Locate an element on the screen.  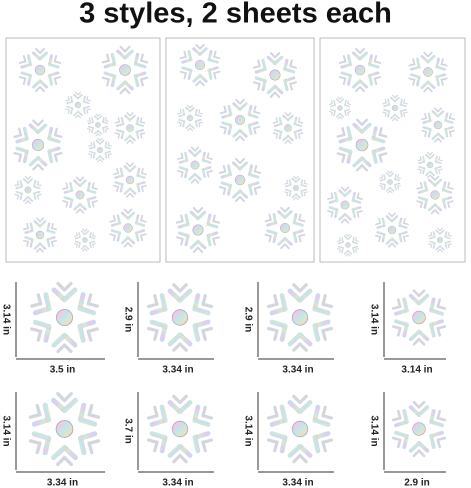
title: 3 styles, 2 sheets each is located at coordinates (235, 15).